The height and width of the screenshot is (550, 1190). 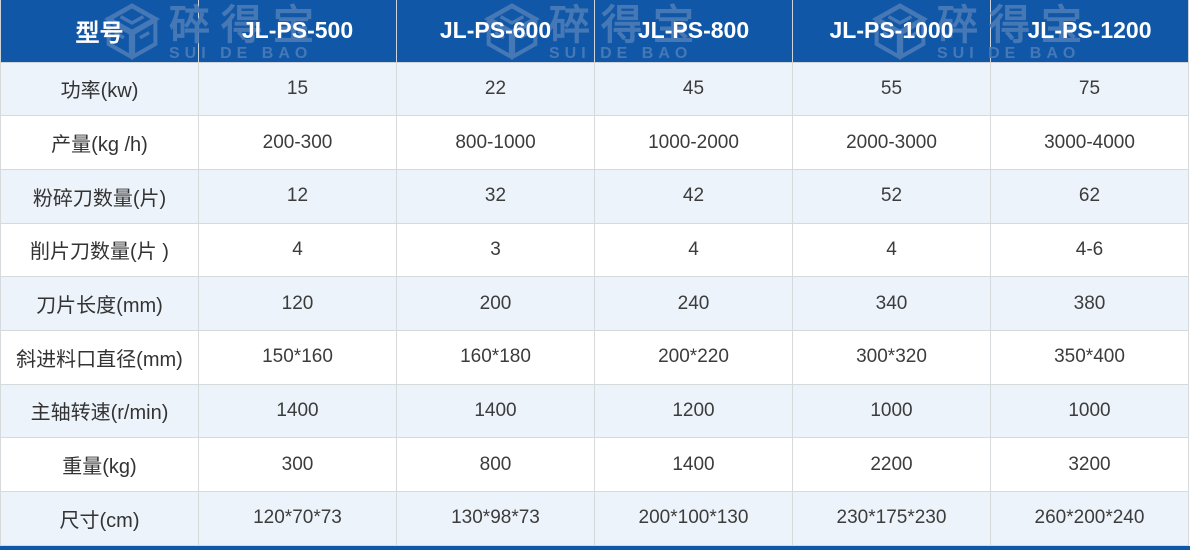 I want to click on model-header-cell: JL-PS-800, so click(x=693, y=31).